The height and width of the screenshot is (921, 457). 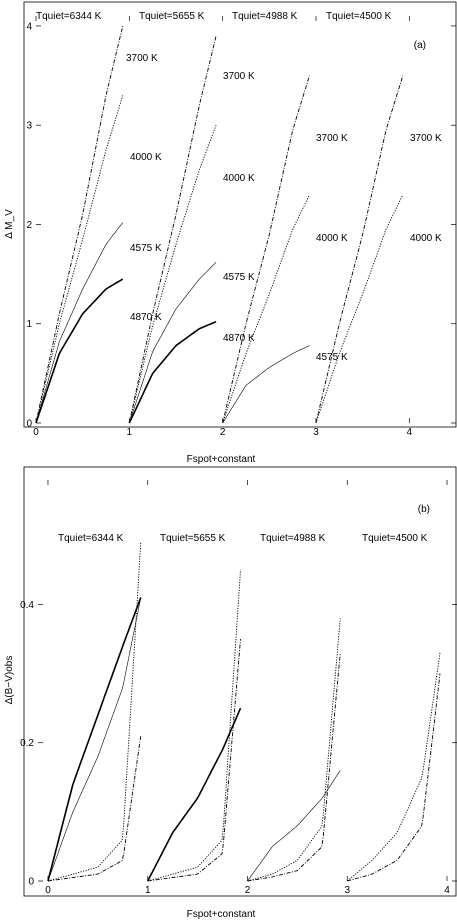 What do you see at coordinates (29, 324) in the screenshot?
I see `y-tick-label: 1` at bounding box center [29, 324].